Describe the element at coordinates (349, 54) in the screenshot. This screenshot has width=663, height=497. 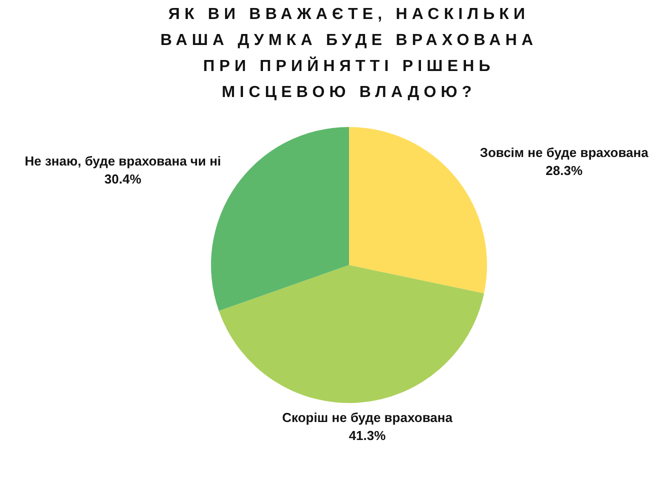
I see `chart-title: ЯК ВИ ВВАЖАЄТЕ, НАСКІЛЬКИ ВАША ДУМКА БУДЕ ВРАХОВАНА ПРИ ПРИЙНЯТТІ РІШЕНЬ МІСЦЕВОЮ ВЛАДОЮ?` at that location.